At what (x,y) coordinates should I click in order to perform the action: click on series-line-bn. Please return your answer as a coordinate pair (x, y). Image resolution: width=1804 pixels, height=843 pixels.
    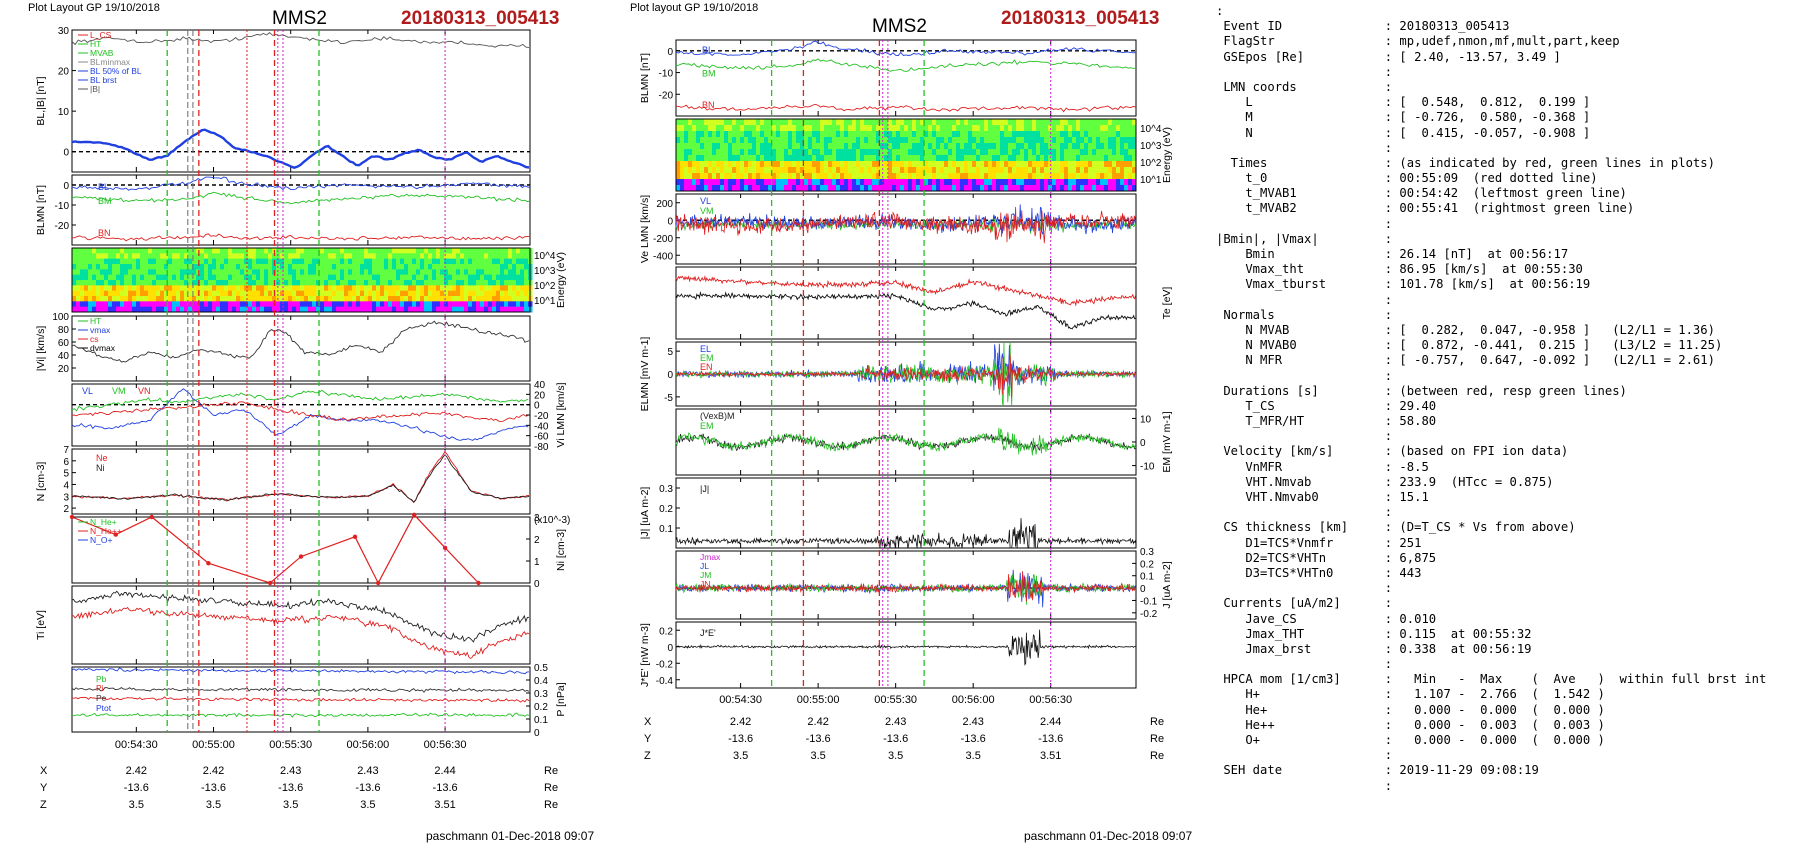
    Looking at the image, I should click on (906, 108).